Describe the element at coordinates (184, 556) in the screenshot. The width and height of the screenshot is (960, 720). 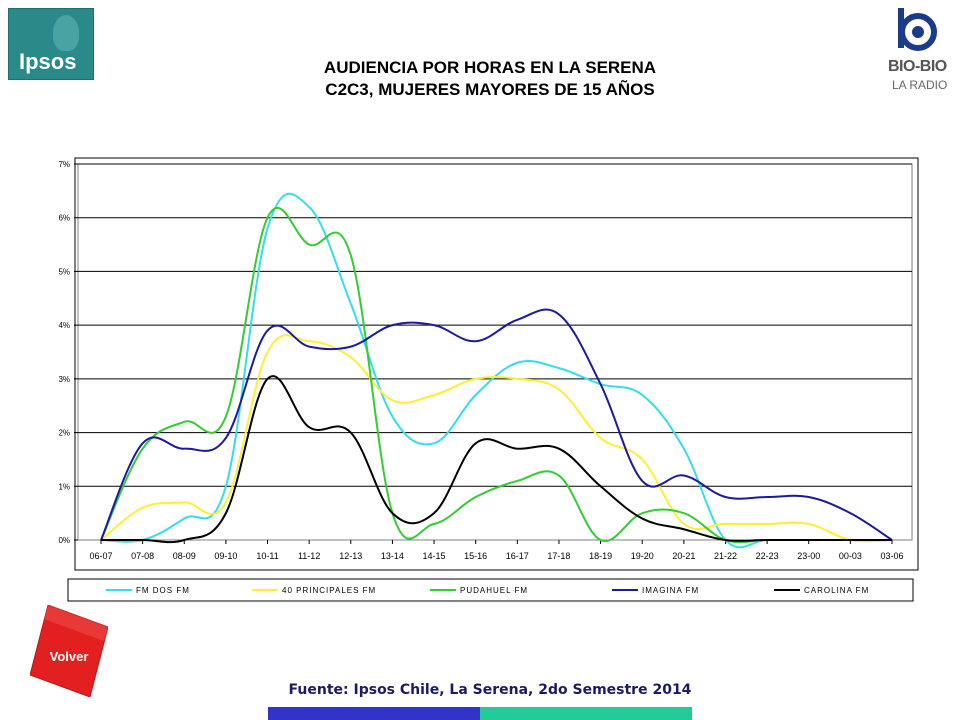
I see `x-tick-label: 08-09` at that location.